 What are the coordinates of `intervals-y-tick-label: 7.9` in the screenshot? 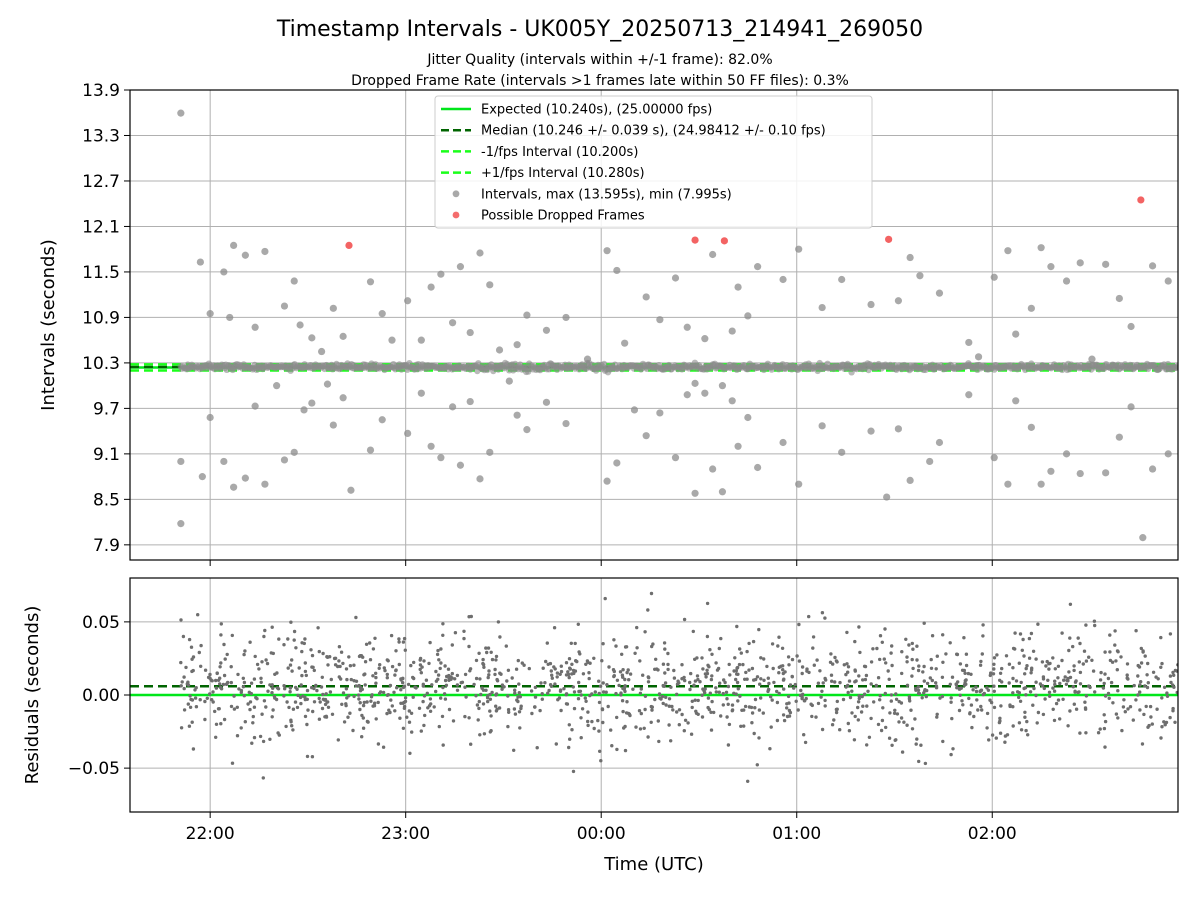 It's located at (106, 546).